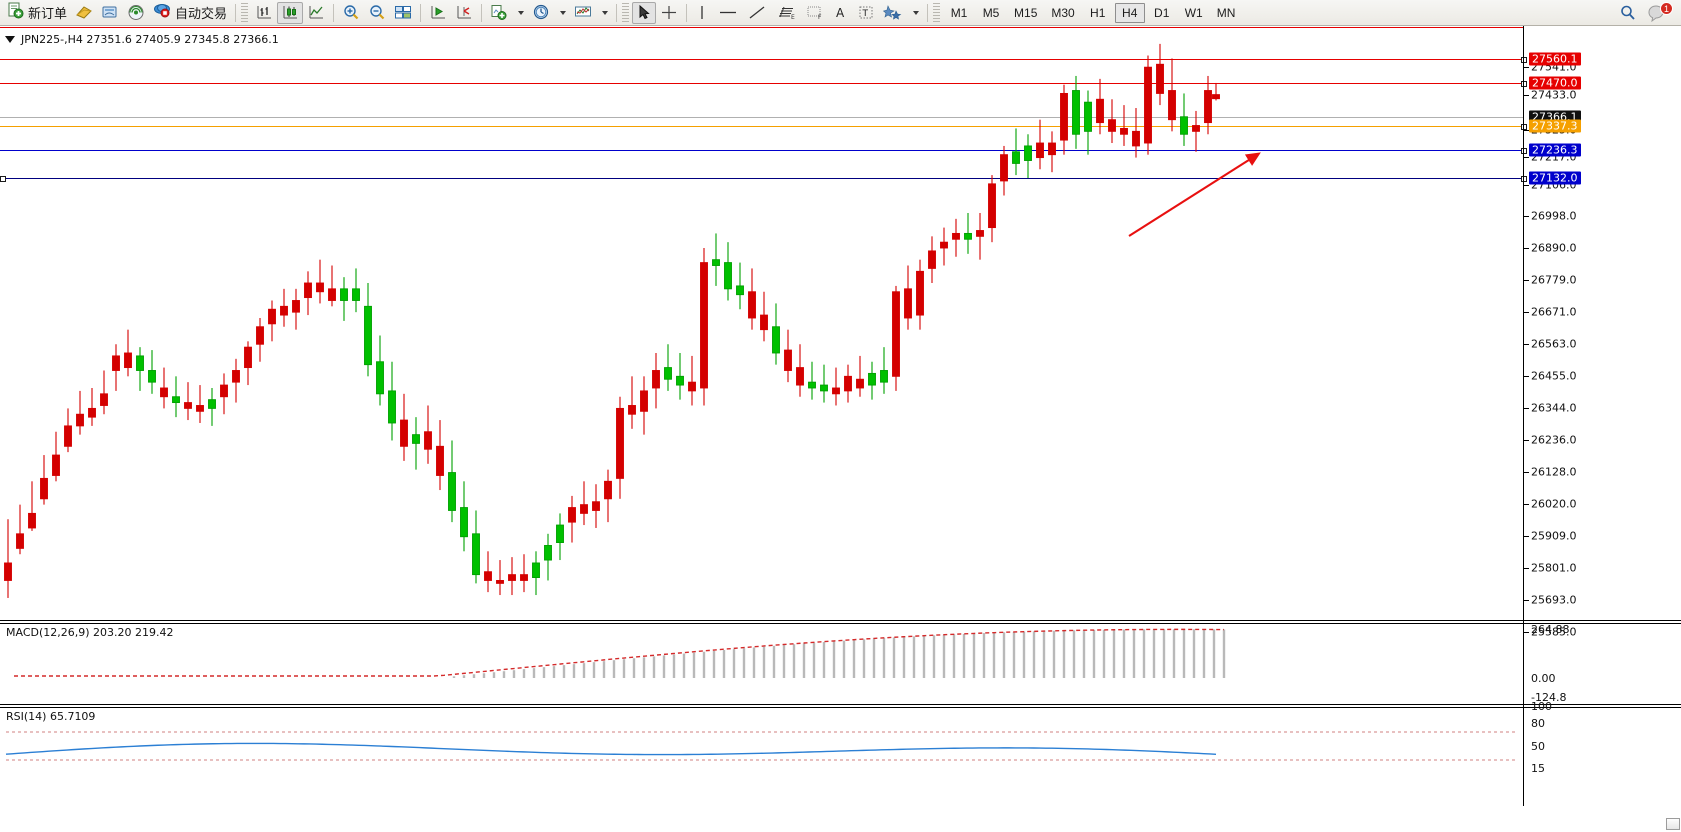  I want to click on svg-text: A, so click(840, 13).